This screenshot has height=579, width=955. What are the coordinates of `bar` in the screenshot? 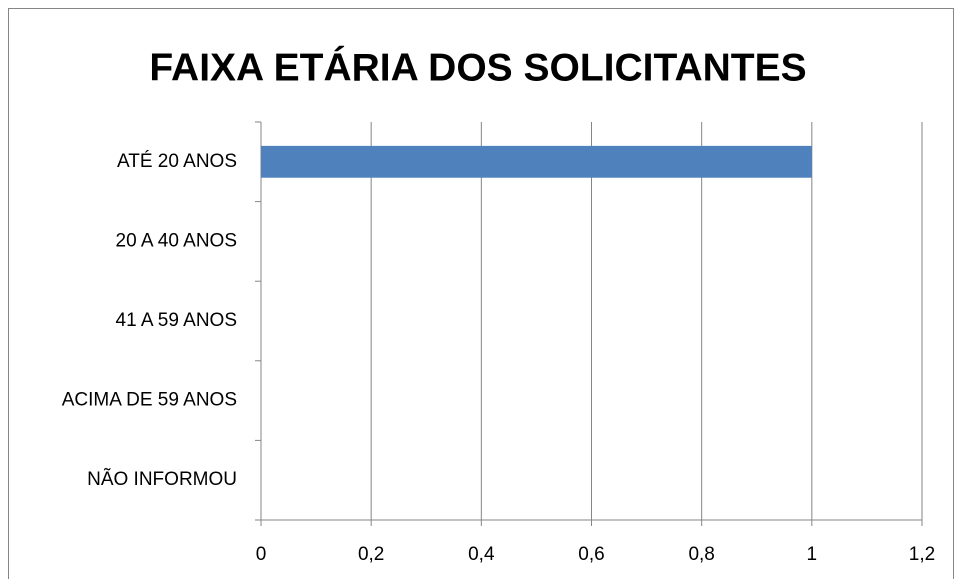 It's located at (536, 161).